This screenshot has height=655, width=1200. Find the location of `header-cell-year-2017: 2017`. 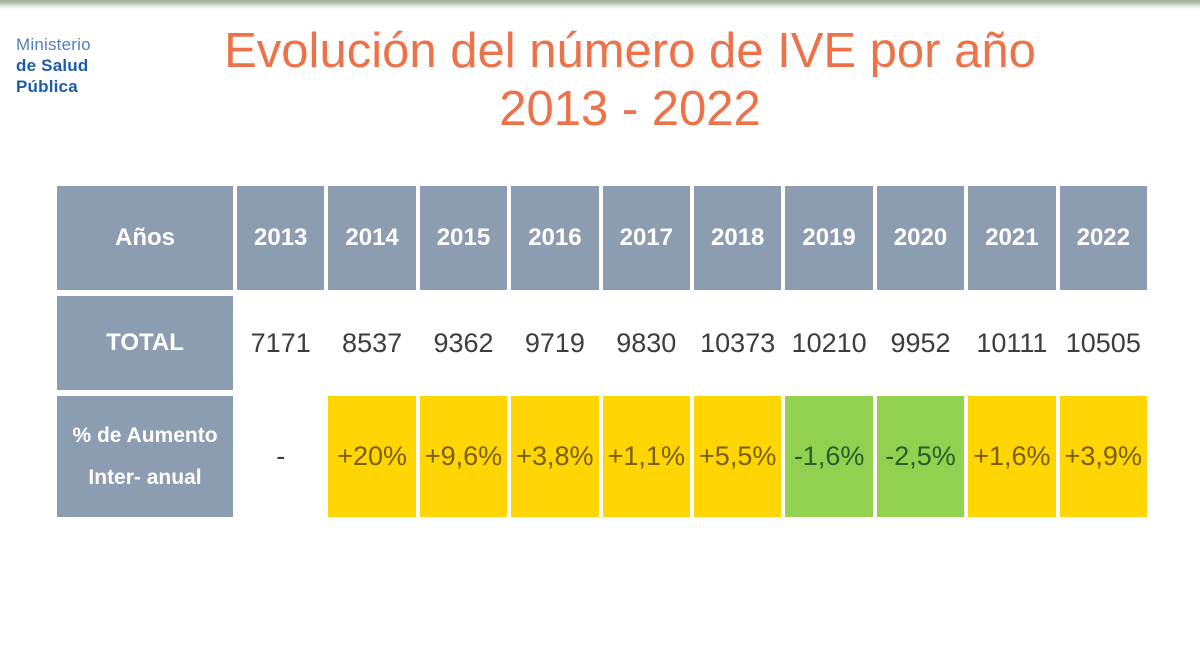

header-cell-year-2017: 2017 is located at coordinates (646, 238).